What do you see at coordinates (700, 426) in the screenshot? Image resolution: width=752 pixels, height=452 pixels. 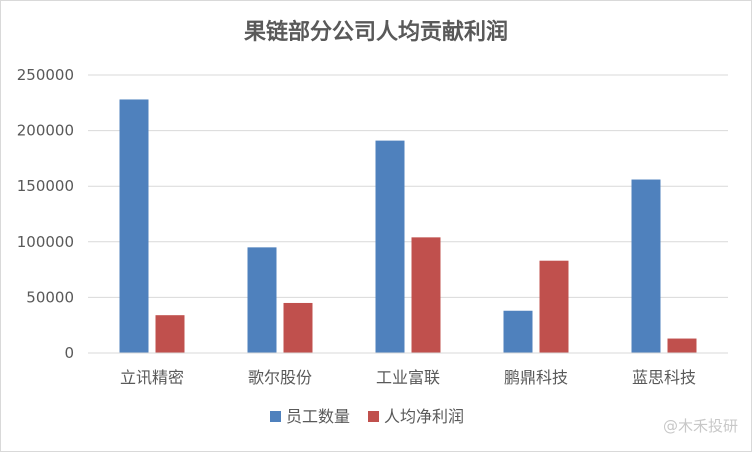 I see `watermark: @木禾投研` at bounding box center [700, 426].